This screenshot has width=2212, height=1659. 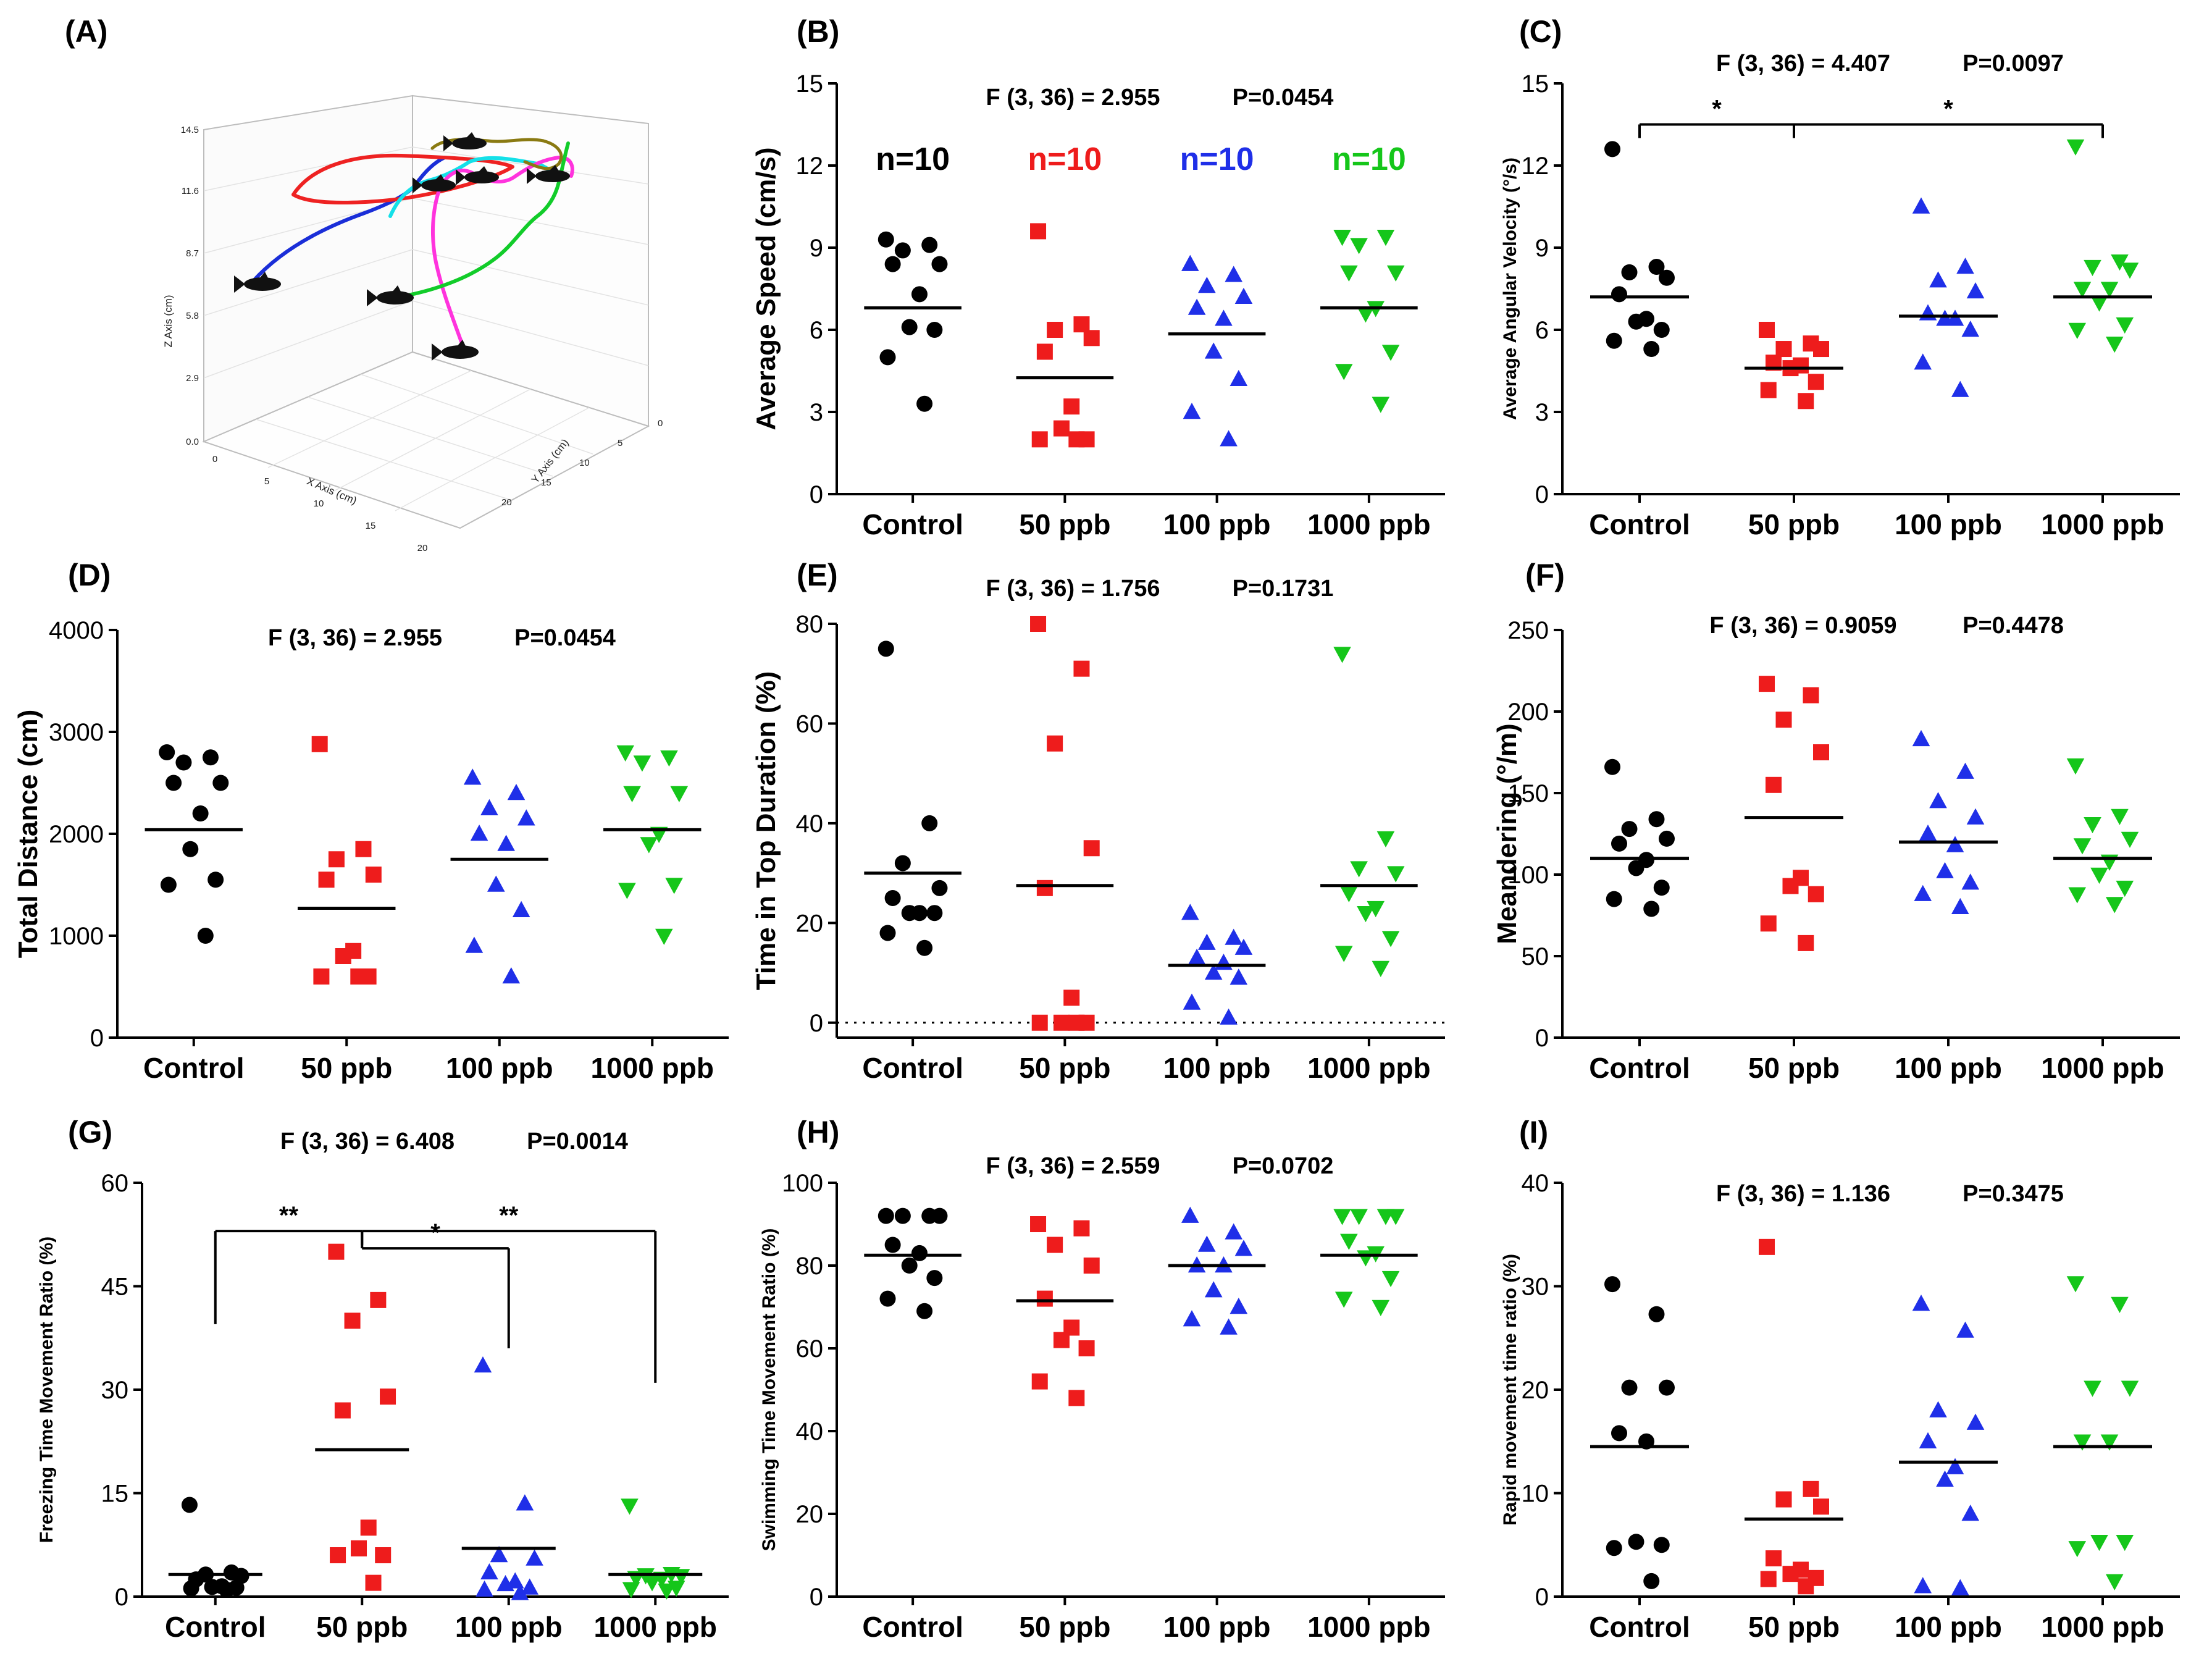 What do you see at coordinates (1542, 494) in the screenshot?
I see `y-tick-label: 0` at bounding box center [1542, 494].